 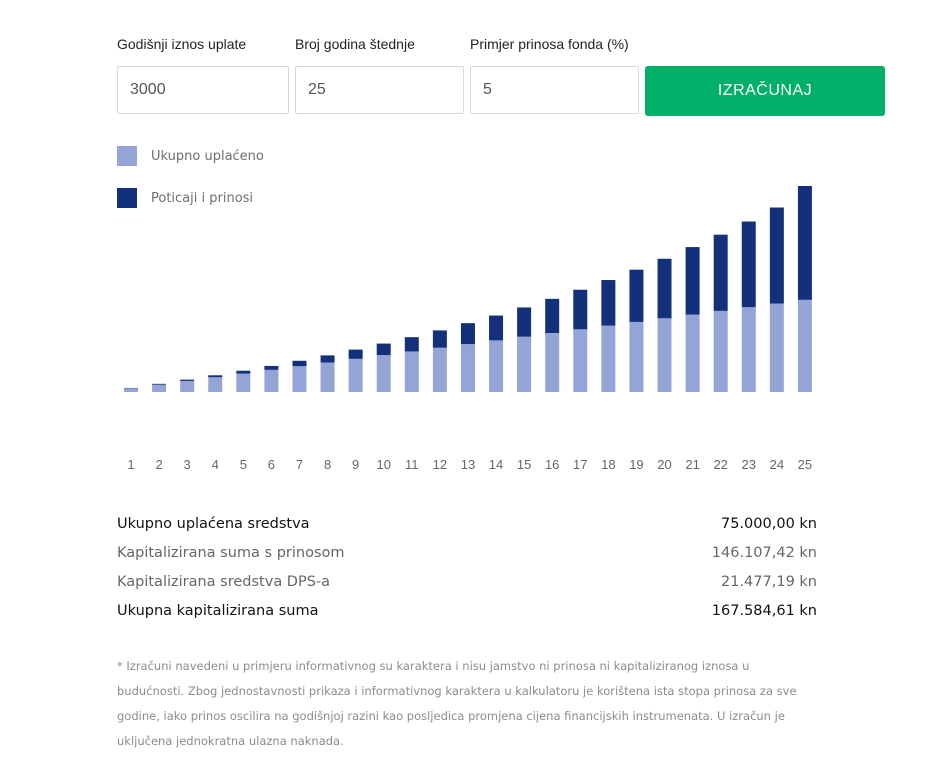 I want to click on x-tick-label: 12, so click(x=440, y=464).